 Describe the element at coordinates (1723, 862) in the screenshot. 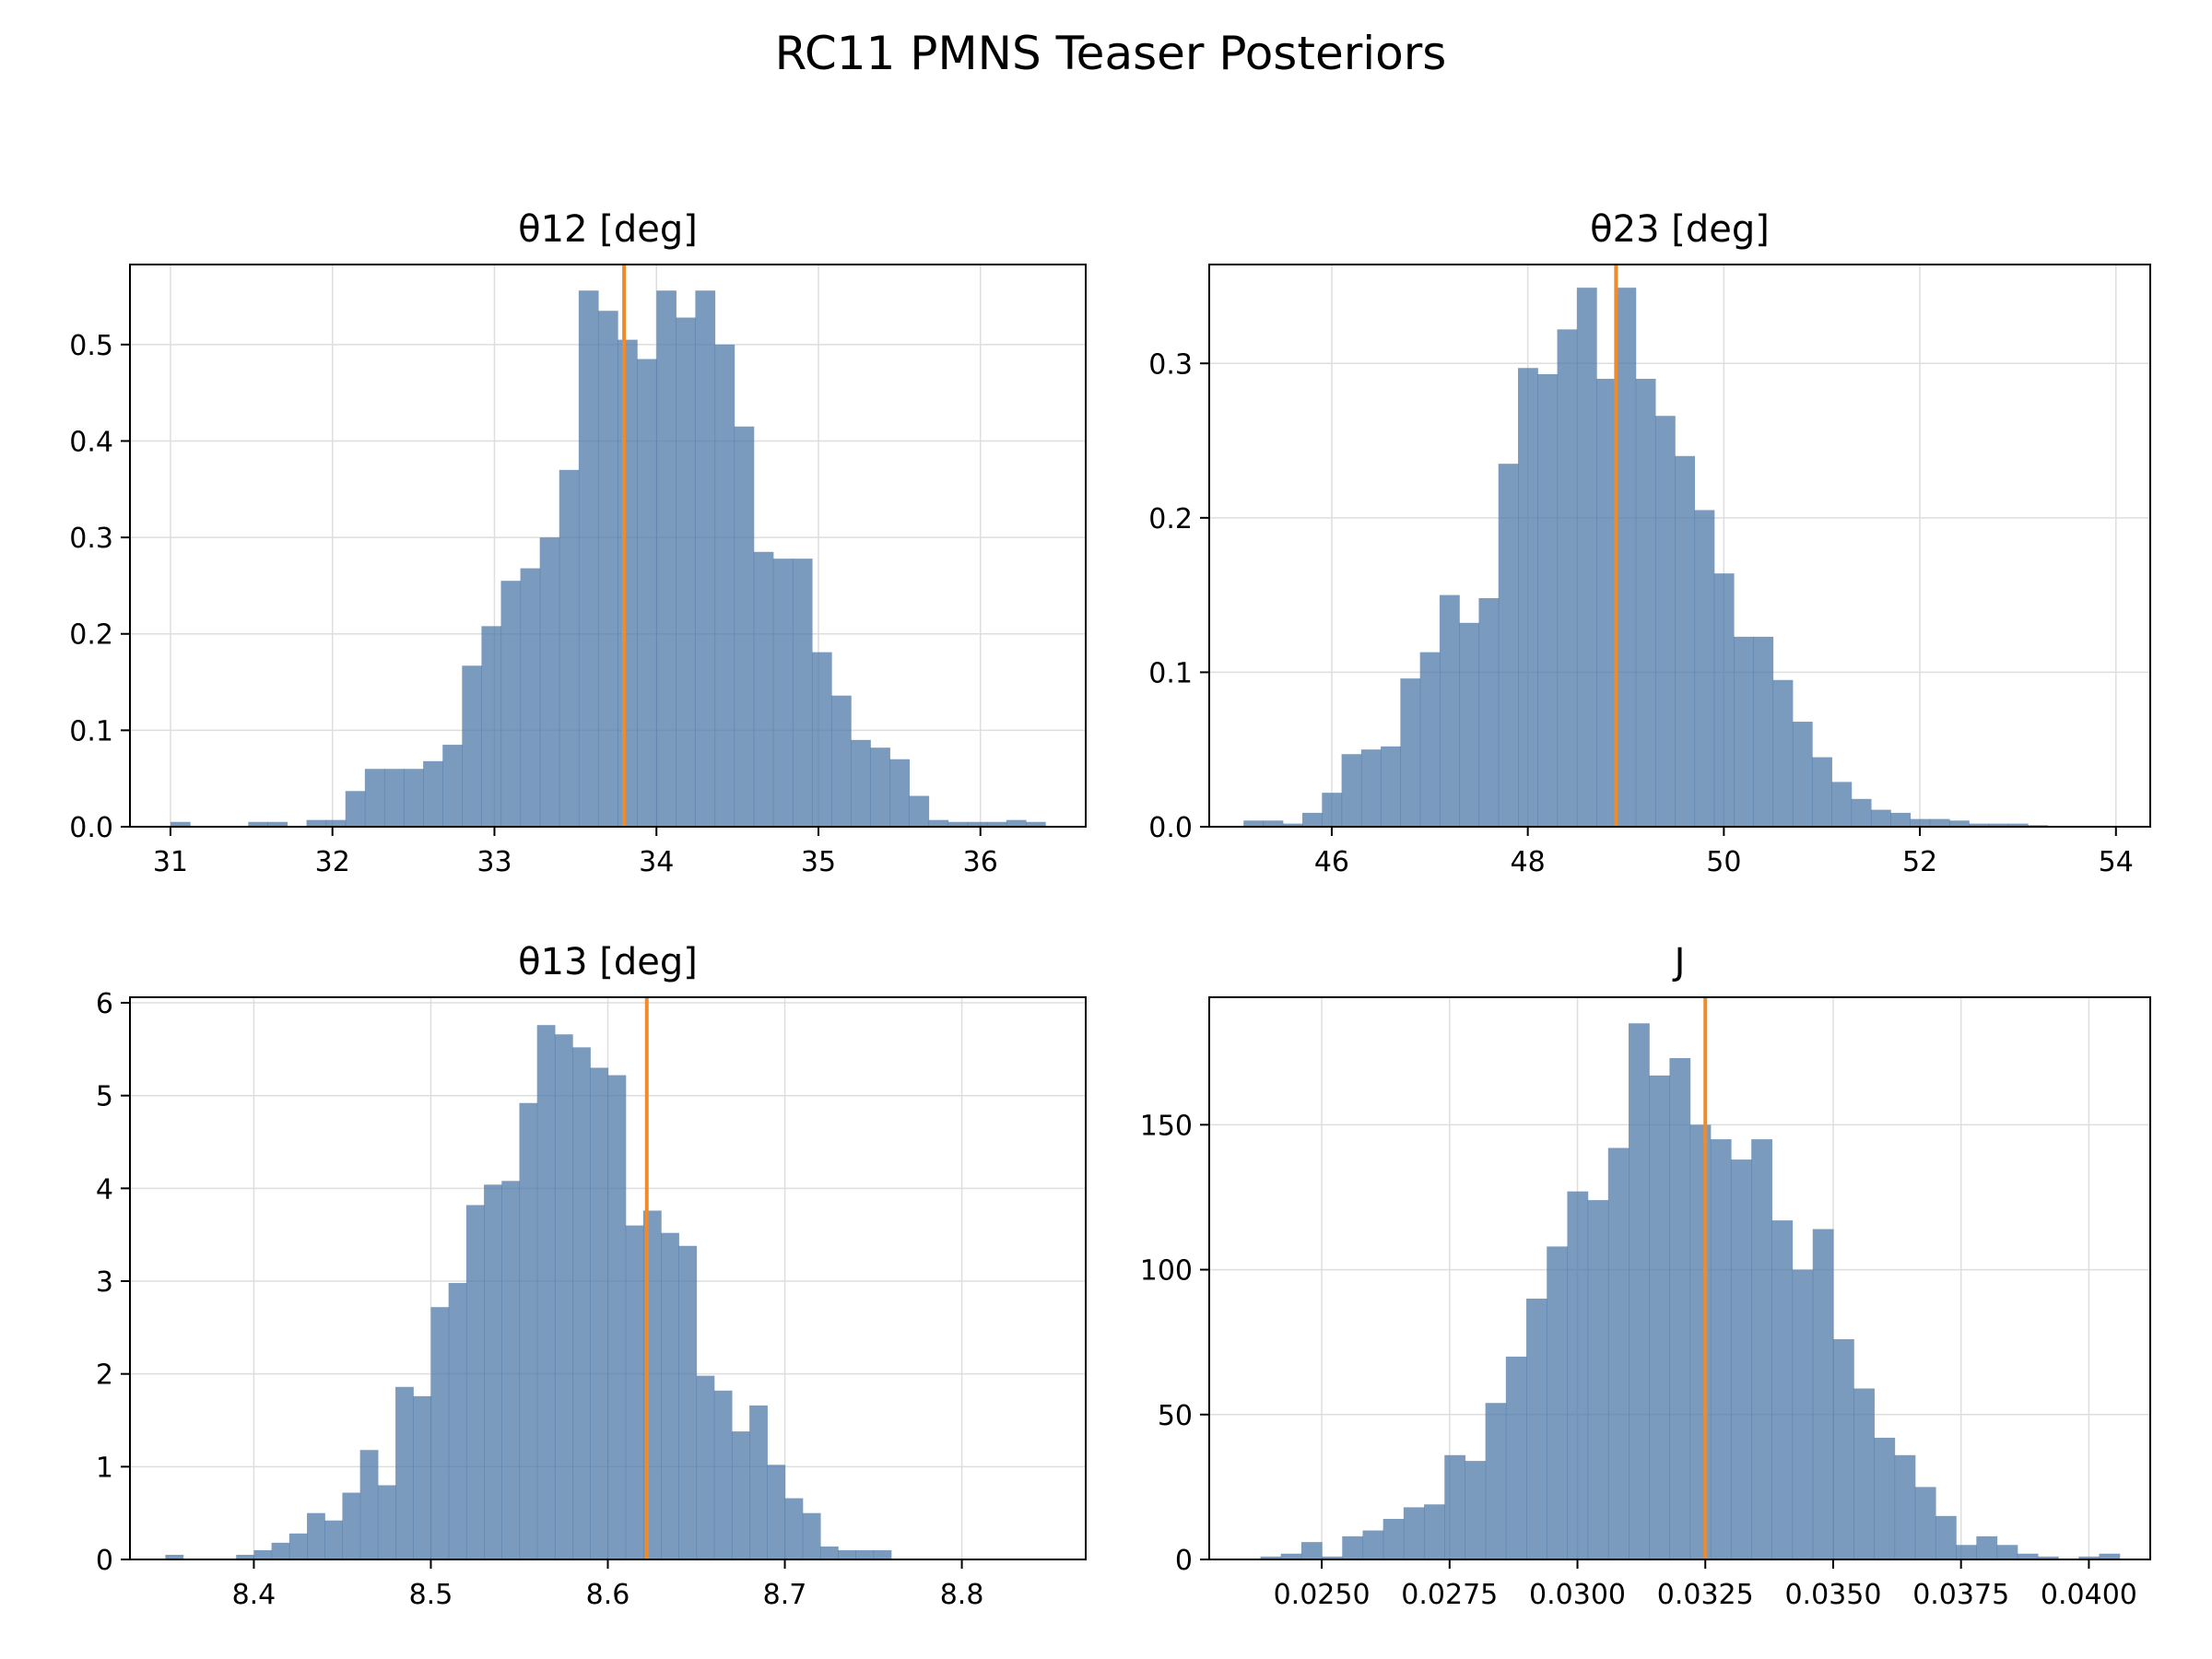

I see `x-tick-label: 50` at that location.